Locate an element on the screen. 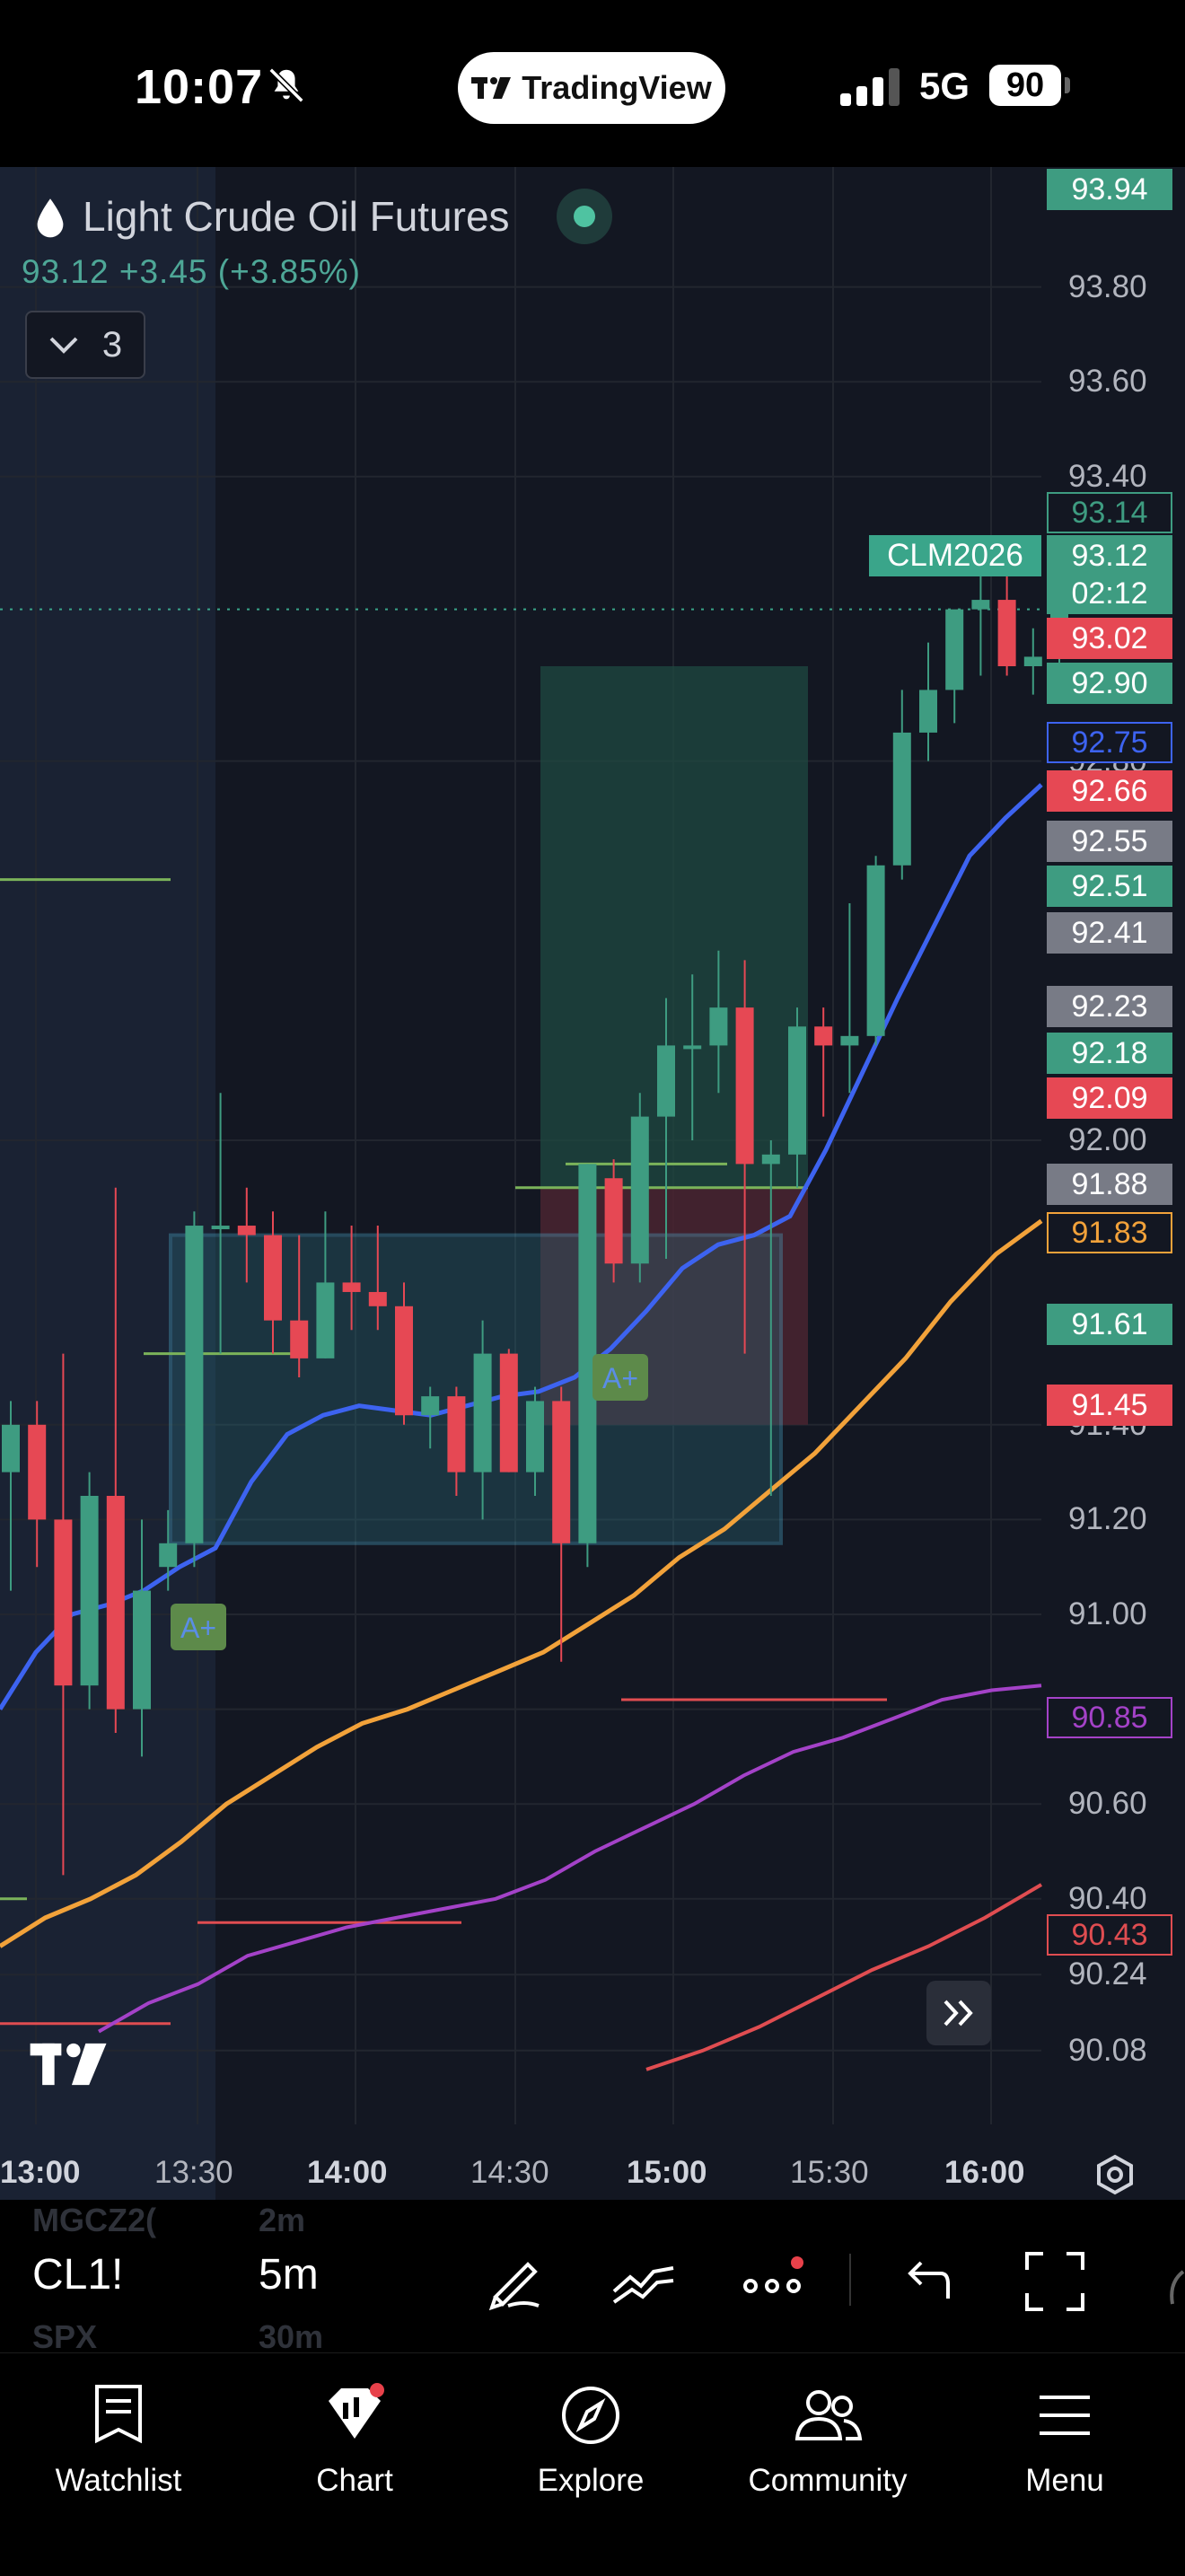  contract-label: CLM2026 is located at coordinates (955, 556).